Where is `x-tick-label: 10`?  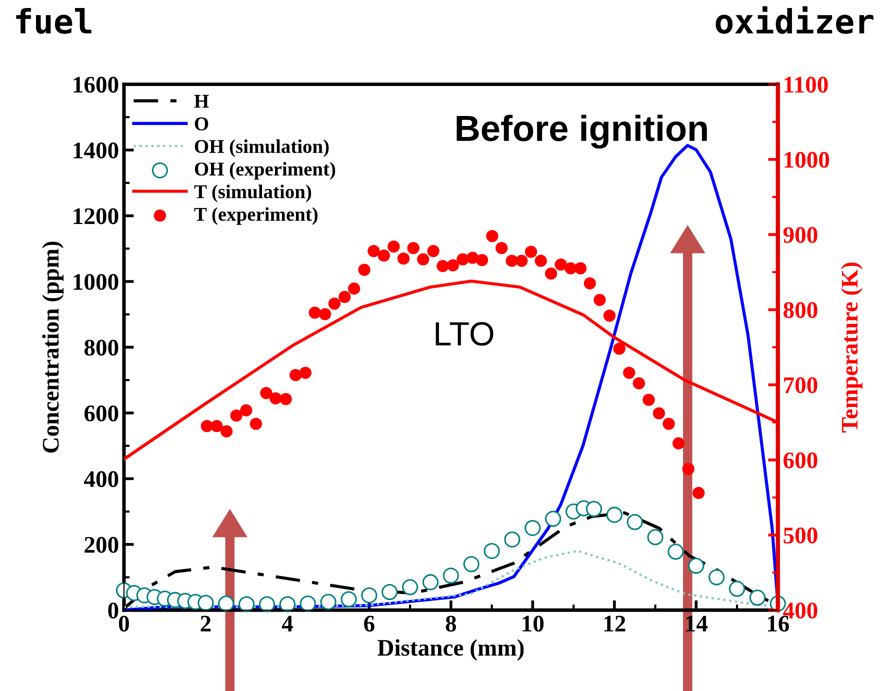 x-tick-label: 10 is located at coordinates (533, 624).